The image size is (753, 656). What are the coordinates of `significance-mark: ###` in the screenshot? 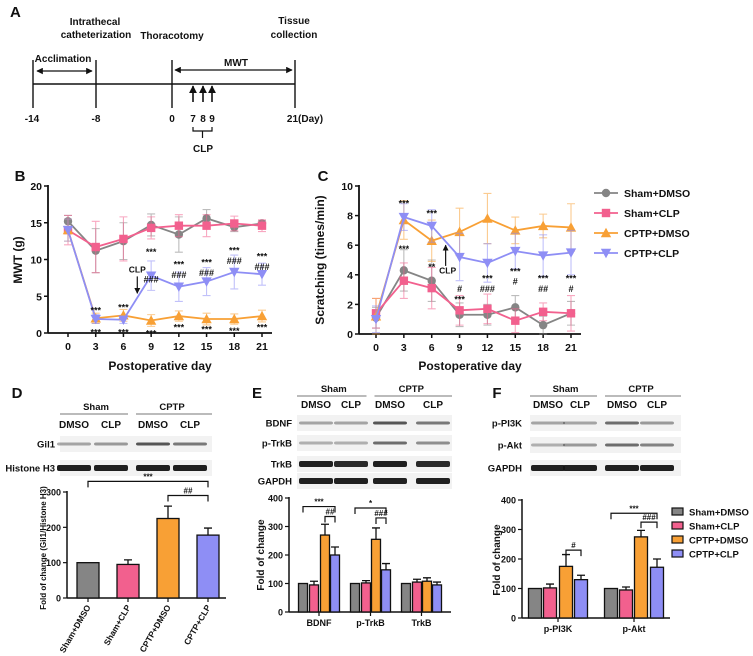 It's located at (206, 273).